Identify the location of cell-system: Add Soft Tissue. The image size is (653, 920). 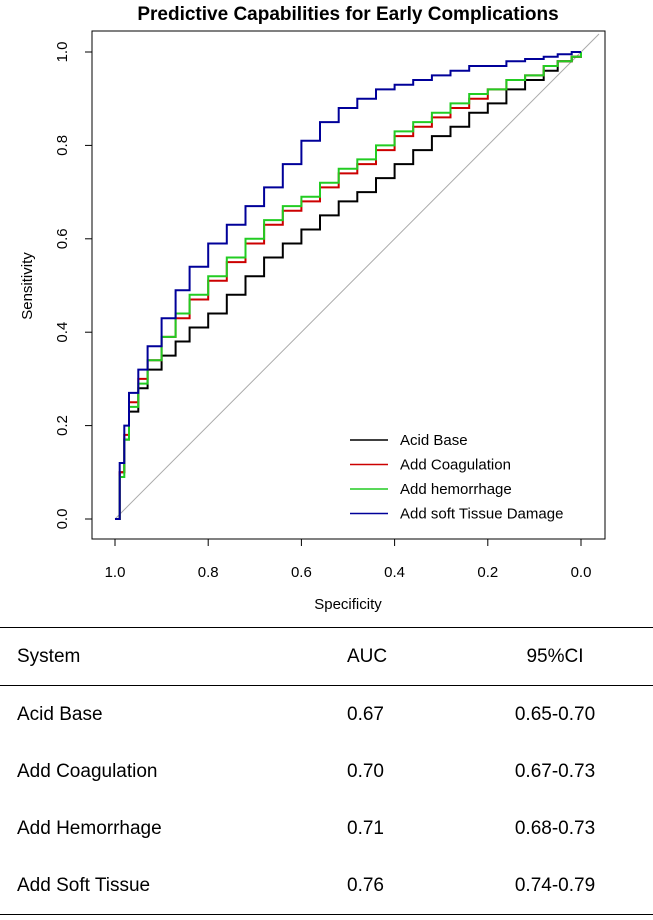
(84, 885).